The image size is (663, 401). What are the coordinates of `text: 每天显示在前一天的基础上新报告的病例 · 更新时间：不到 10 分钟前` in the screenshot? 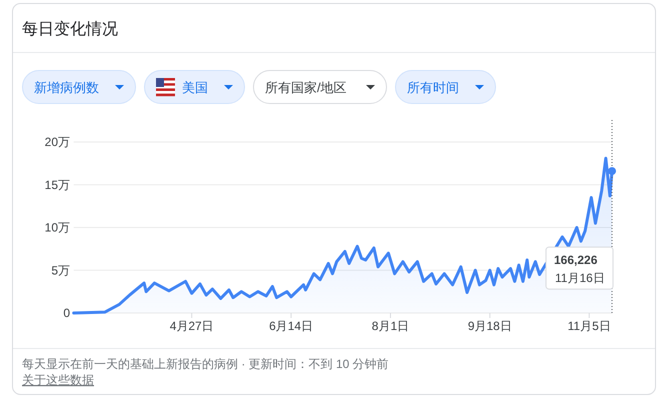 It's located at (205, 364).